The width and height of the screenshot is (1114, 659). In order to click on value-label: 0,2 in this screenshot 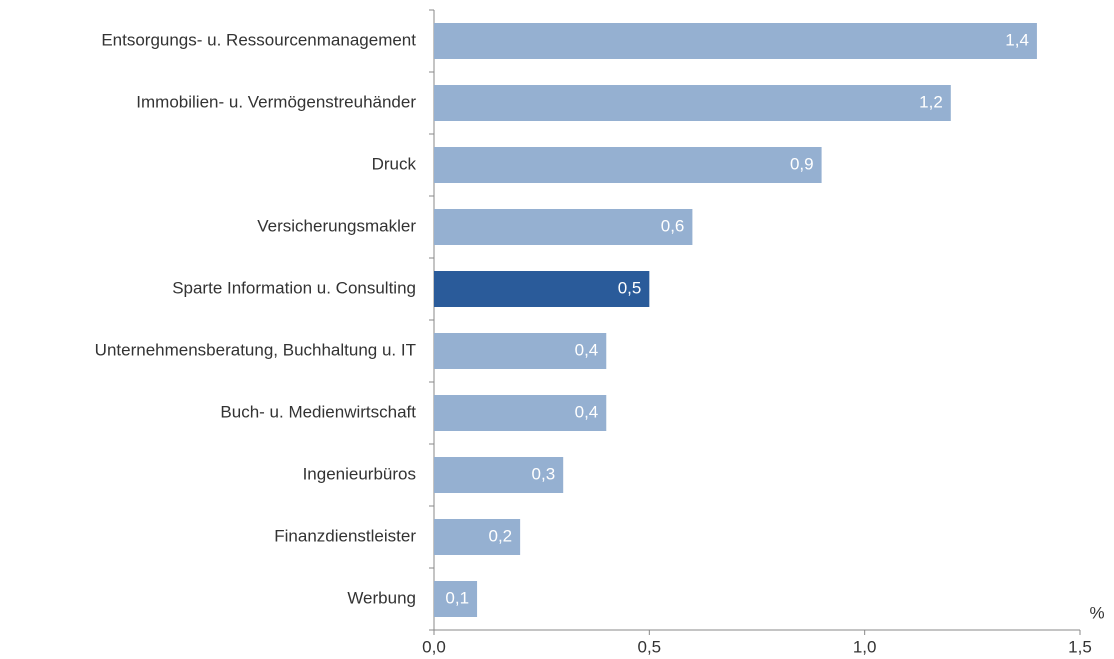, I will do `click(500, 535)`.